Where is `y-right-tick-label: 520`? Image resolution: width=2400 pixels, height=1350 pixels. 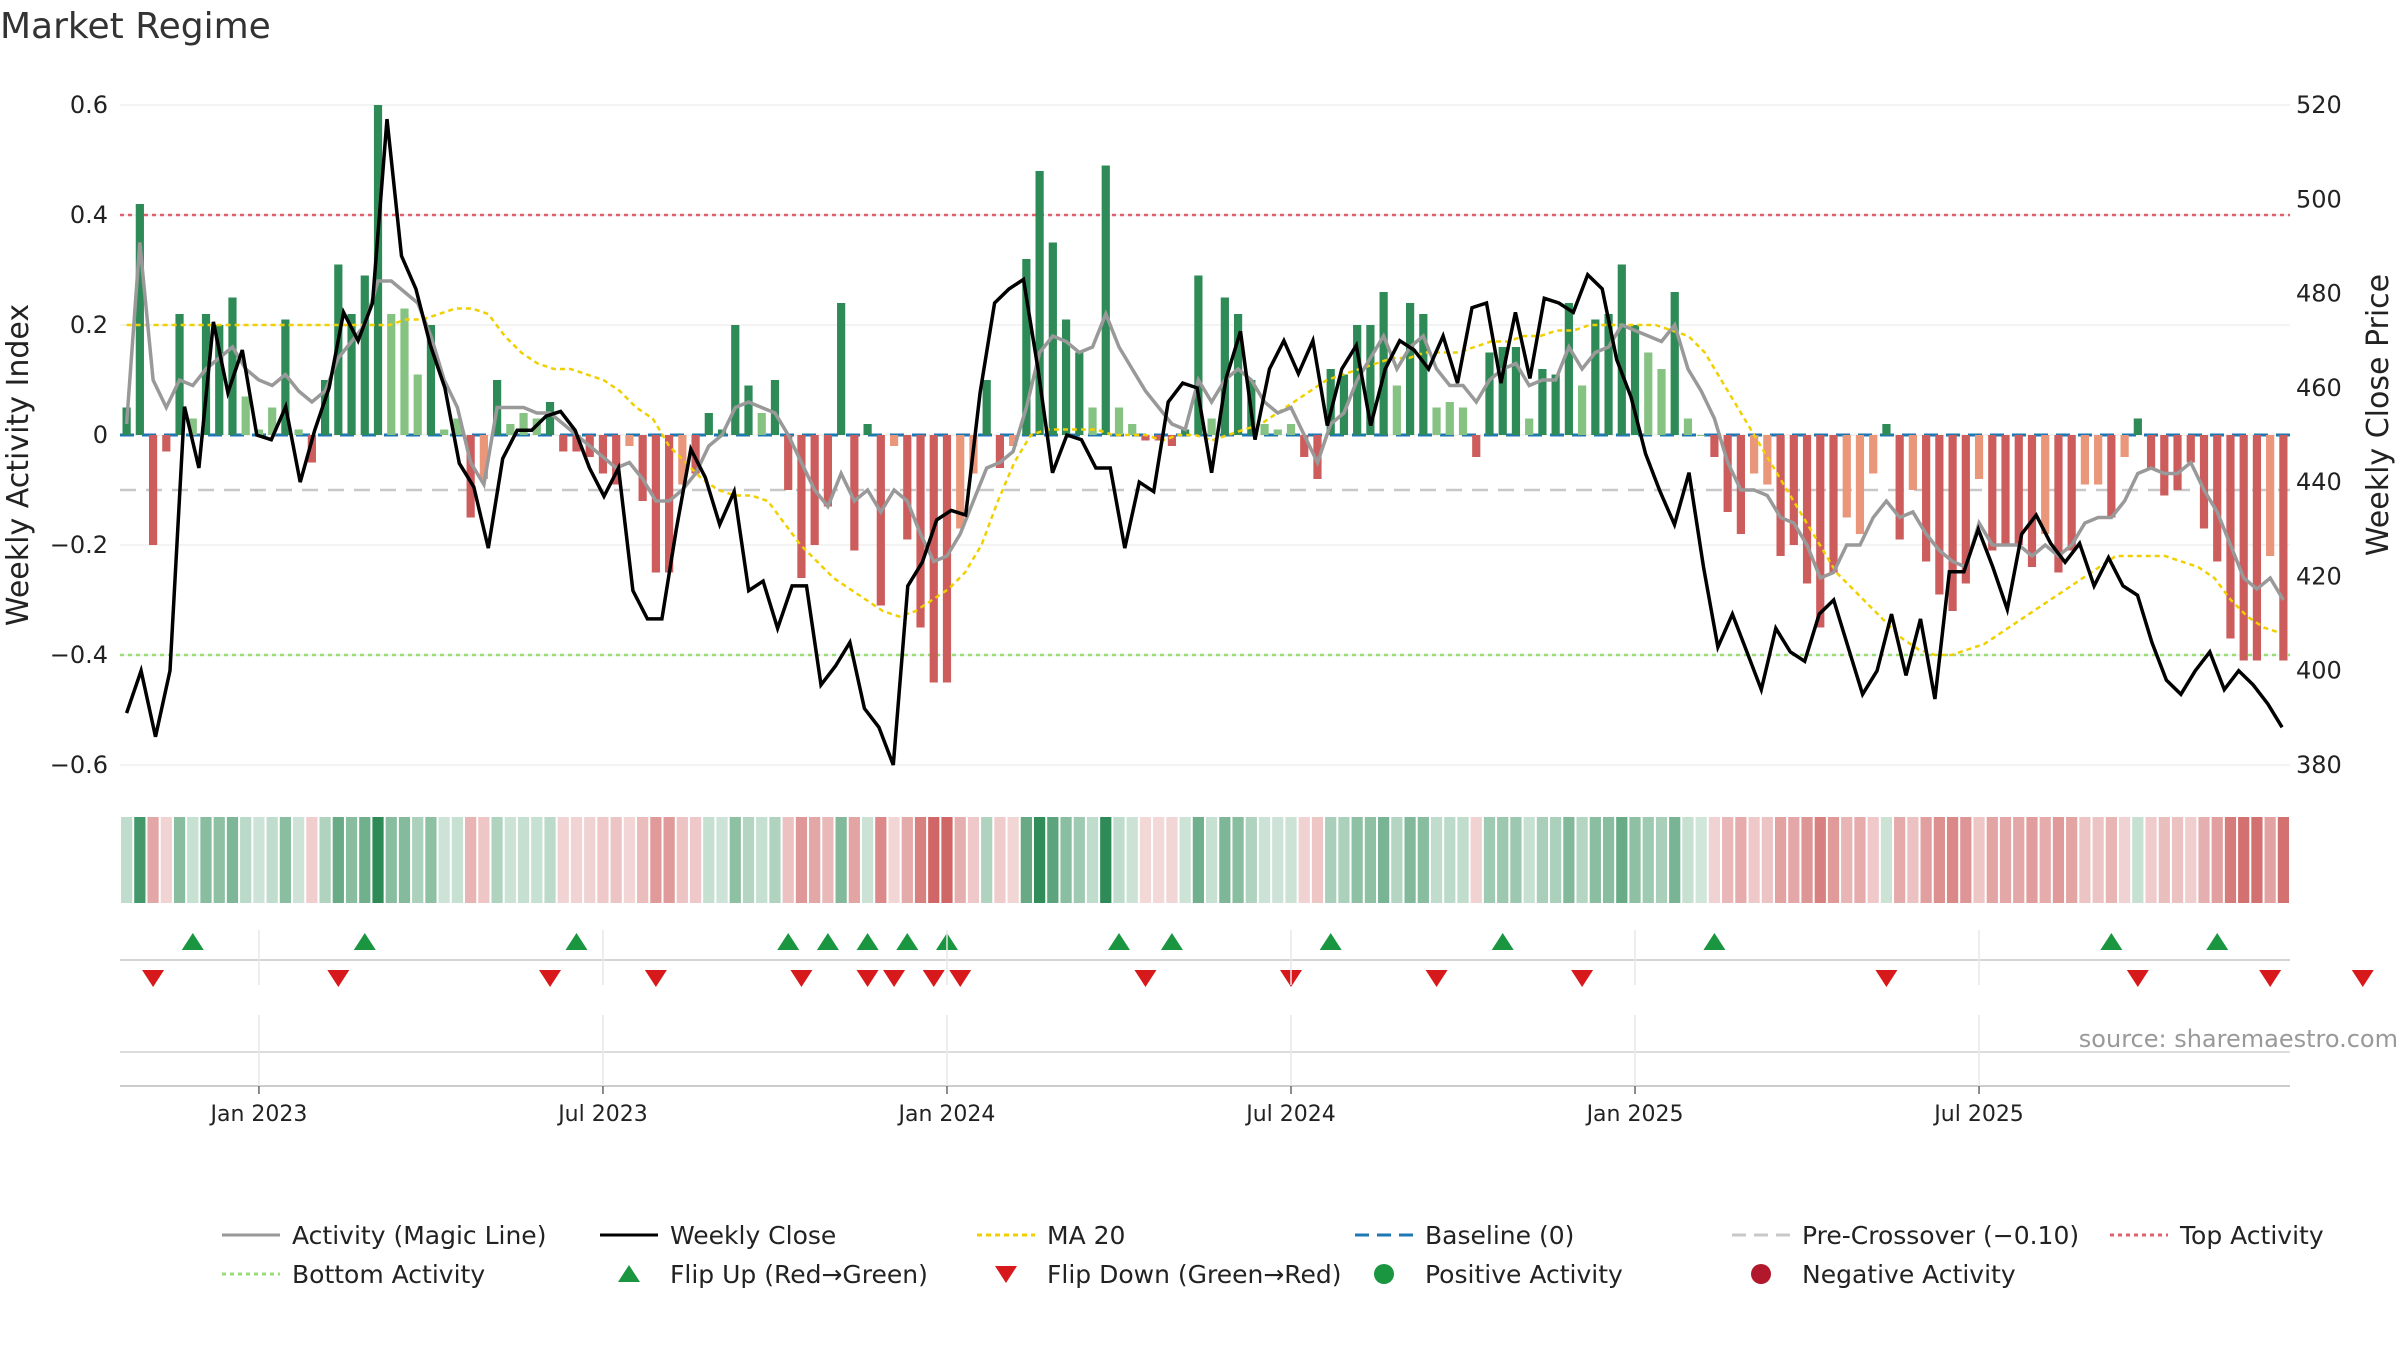
y-right-tick-label: 520 is located at coordinates (2319, 105).